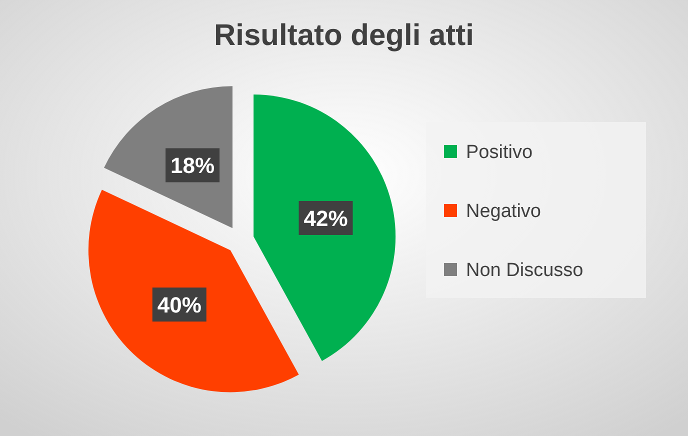  Describe the element at coordinates (192, 165) in the screenshot. I see `data-label: 18%` at that location.